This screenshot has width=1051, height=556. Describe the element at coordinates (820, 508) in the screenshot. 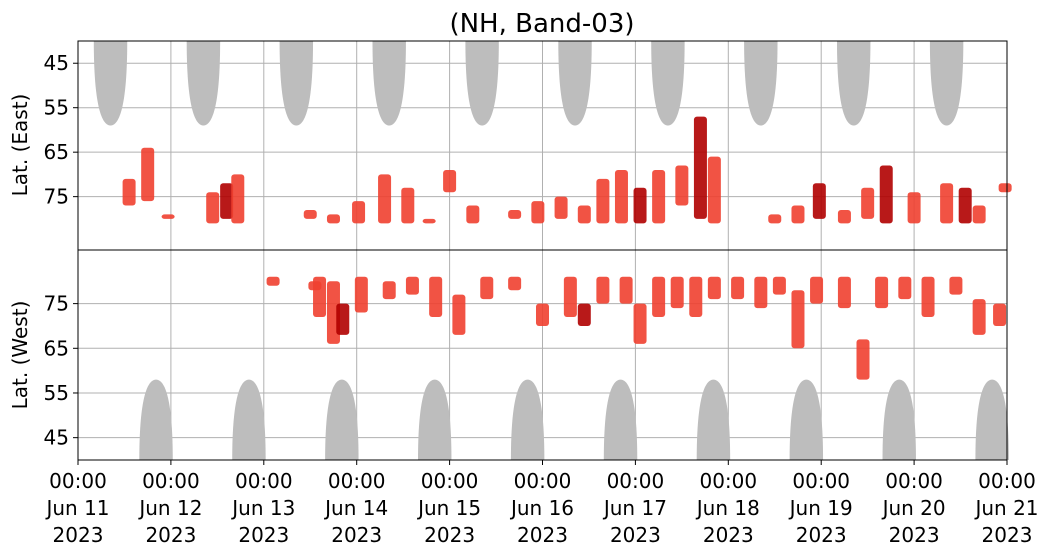

I see `x-tick-date: Jun 19` at that location.